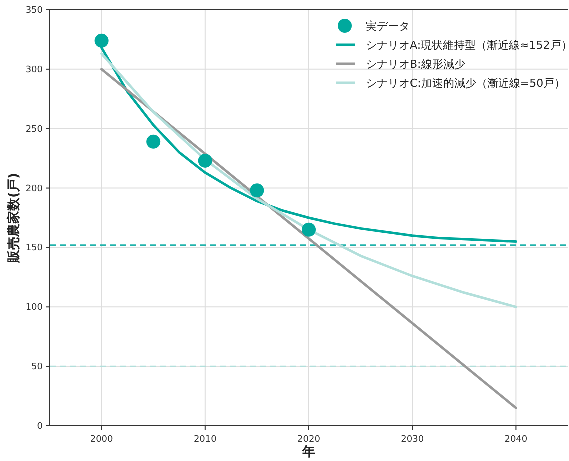 Image resolution: width=569 pixels, height=461 pixels. Describe the element at coordinates (14, 218) in the screenshot. I see `y-axis-title: 販売農家数(戸)` at that location.